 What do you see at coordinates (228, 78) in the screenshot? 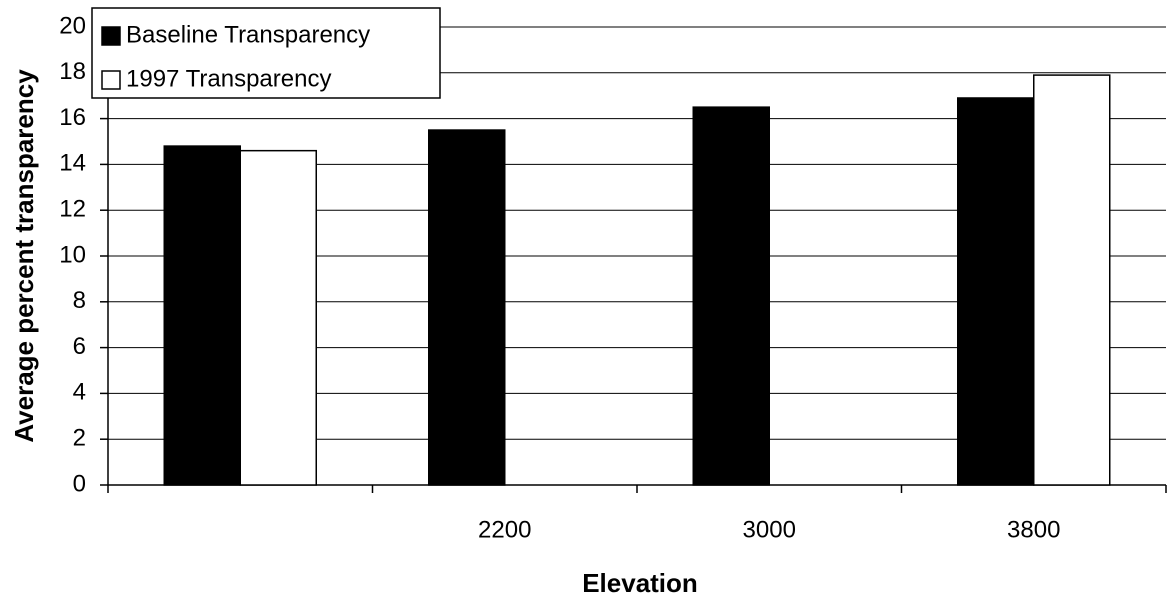
I see `legend-label: 1997 Transparency` at bounding box center [228, 78].